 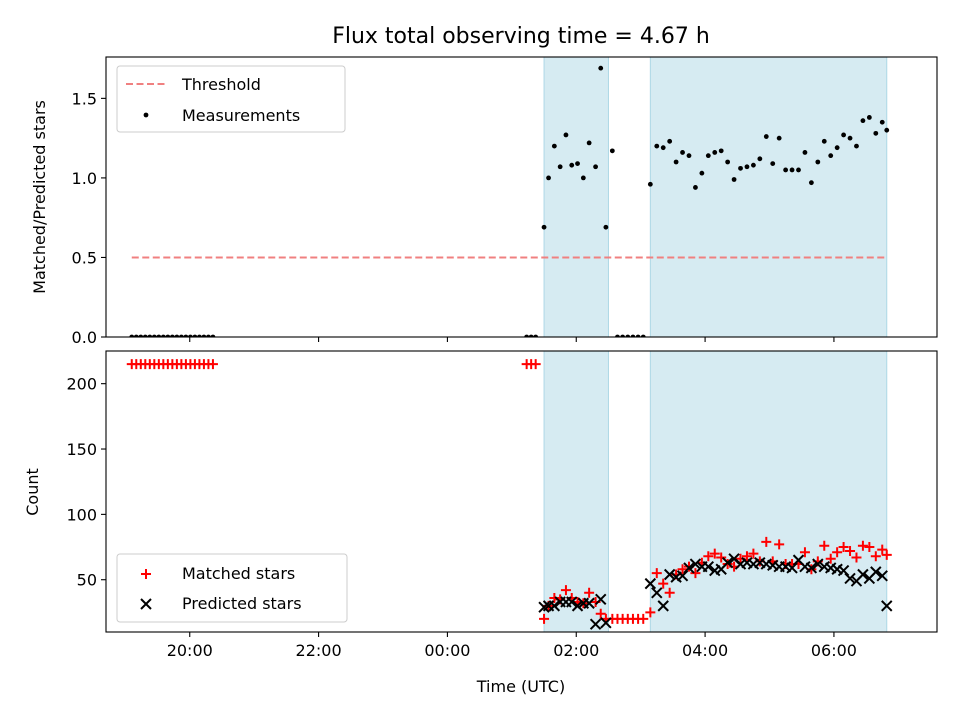 What do you see at coordinates (232, 588) in the screenshot?
I see `bottom-legend-box` at bounding box center [232, 588].